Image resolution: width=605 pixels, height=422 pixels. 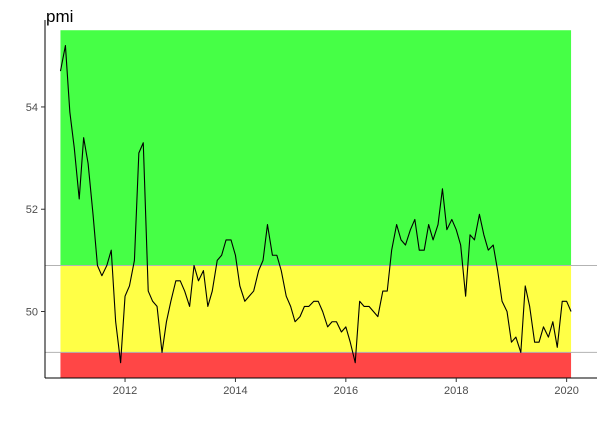 I want to click on x-tick-label: 2014, so click(x=235, y=391).